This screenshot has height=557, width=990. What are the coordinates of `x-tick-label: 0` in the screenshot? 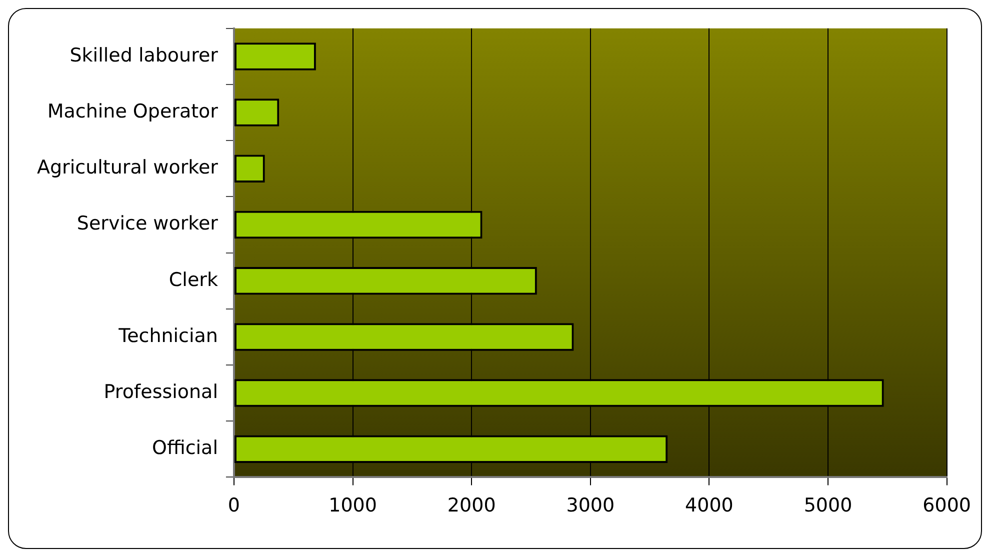 It's located at (234, 505).